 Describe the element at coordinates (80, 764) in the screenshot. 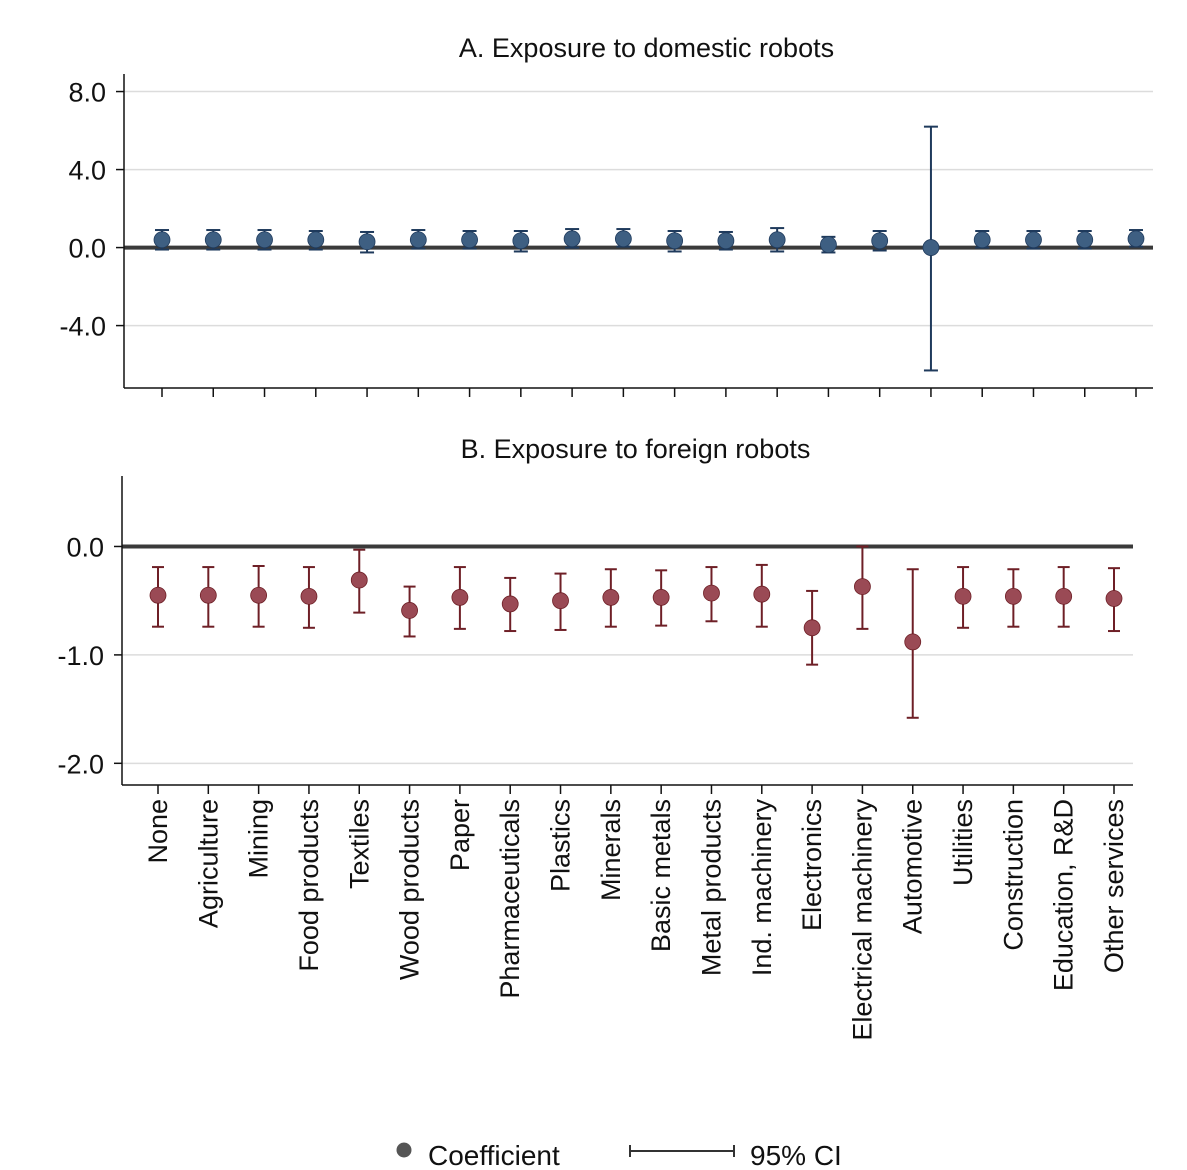

I see `panel-b-y-tick-label: -2.0` at that location.